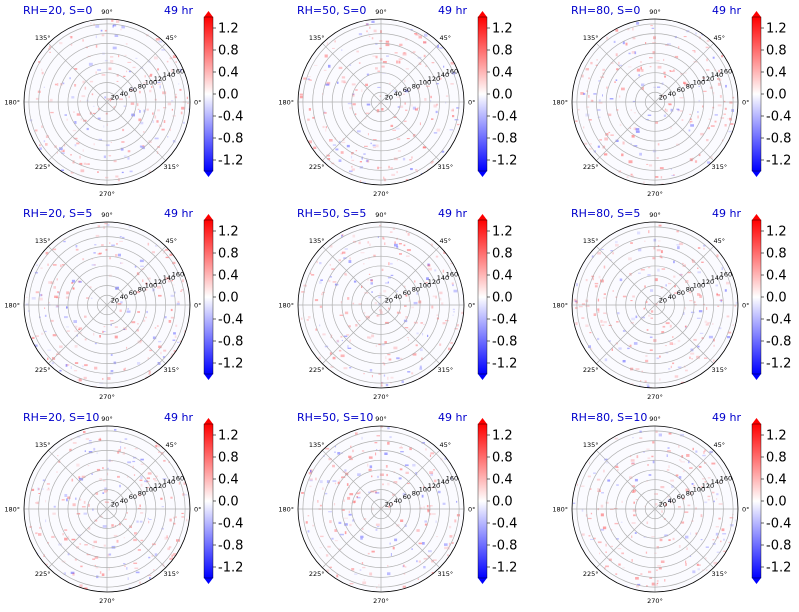 The image size is (799, 612). Describe the element at coordinates (389, 505) in the screenshot. I see `radial-tick-label: 20` at that location.